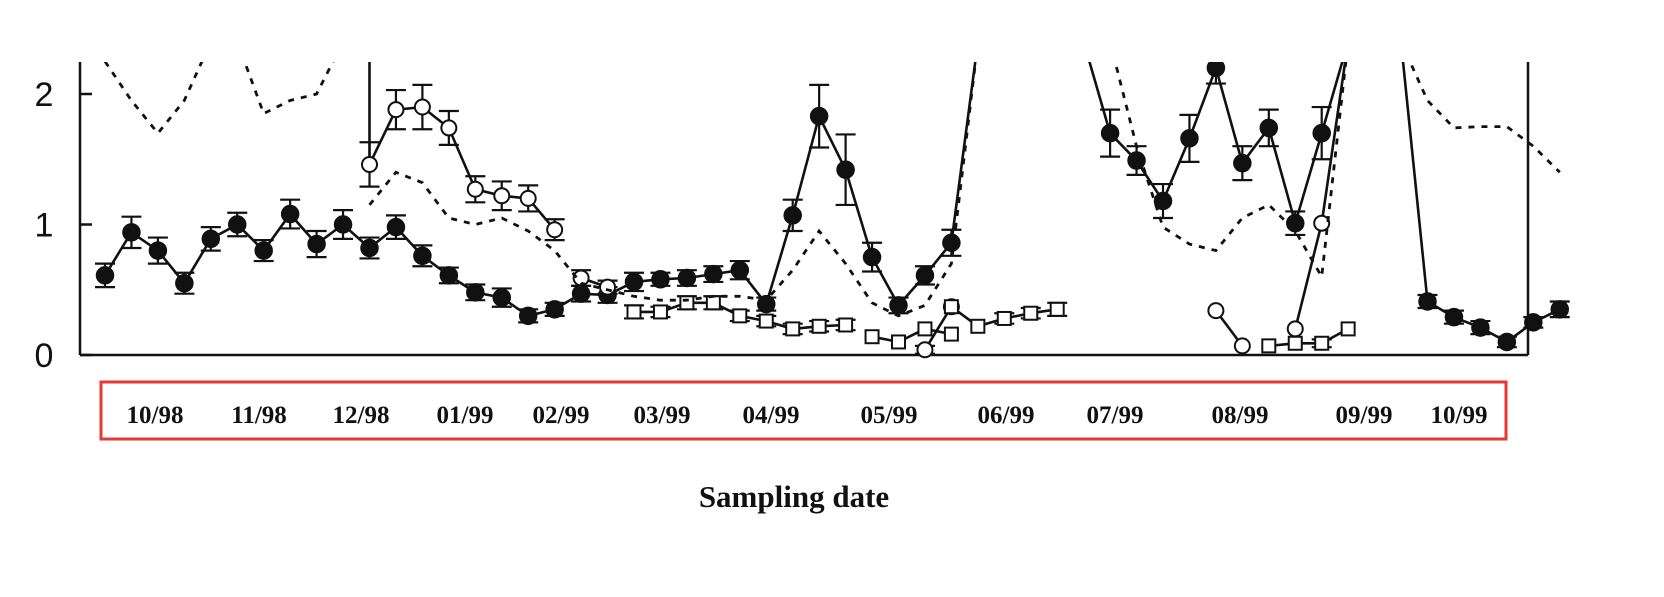 Image resolution: width=1664 pixels, height=597 pixels. What do you see at coordinates (771, 415) in the screenshot?
I see `x-tick-label: 04/99` at bounding box center [771, 415].